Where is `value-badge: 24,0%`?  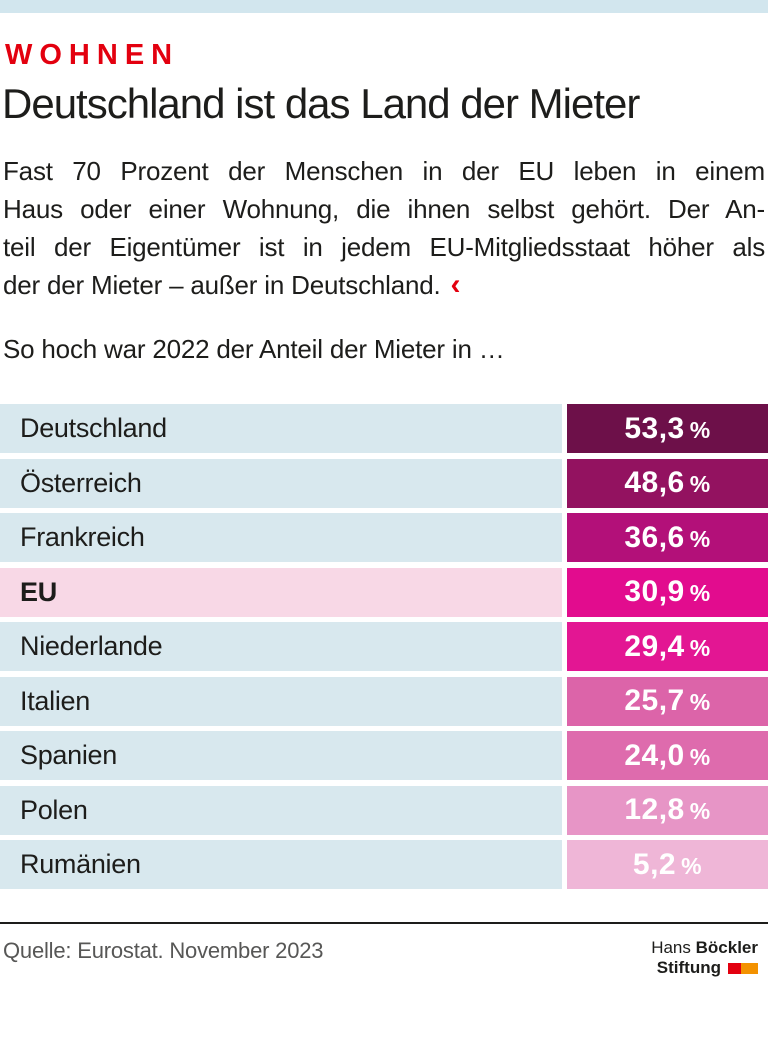
value-badge: 24,0% is located at coordinates (667, 756).